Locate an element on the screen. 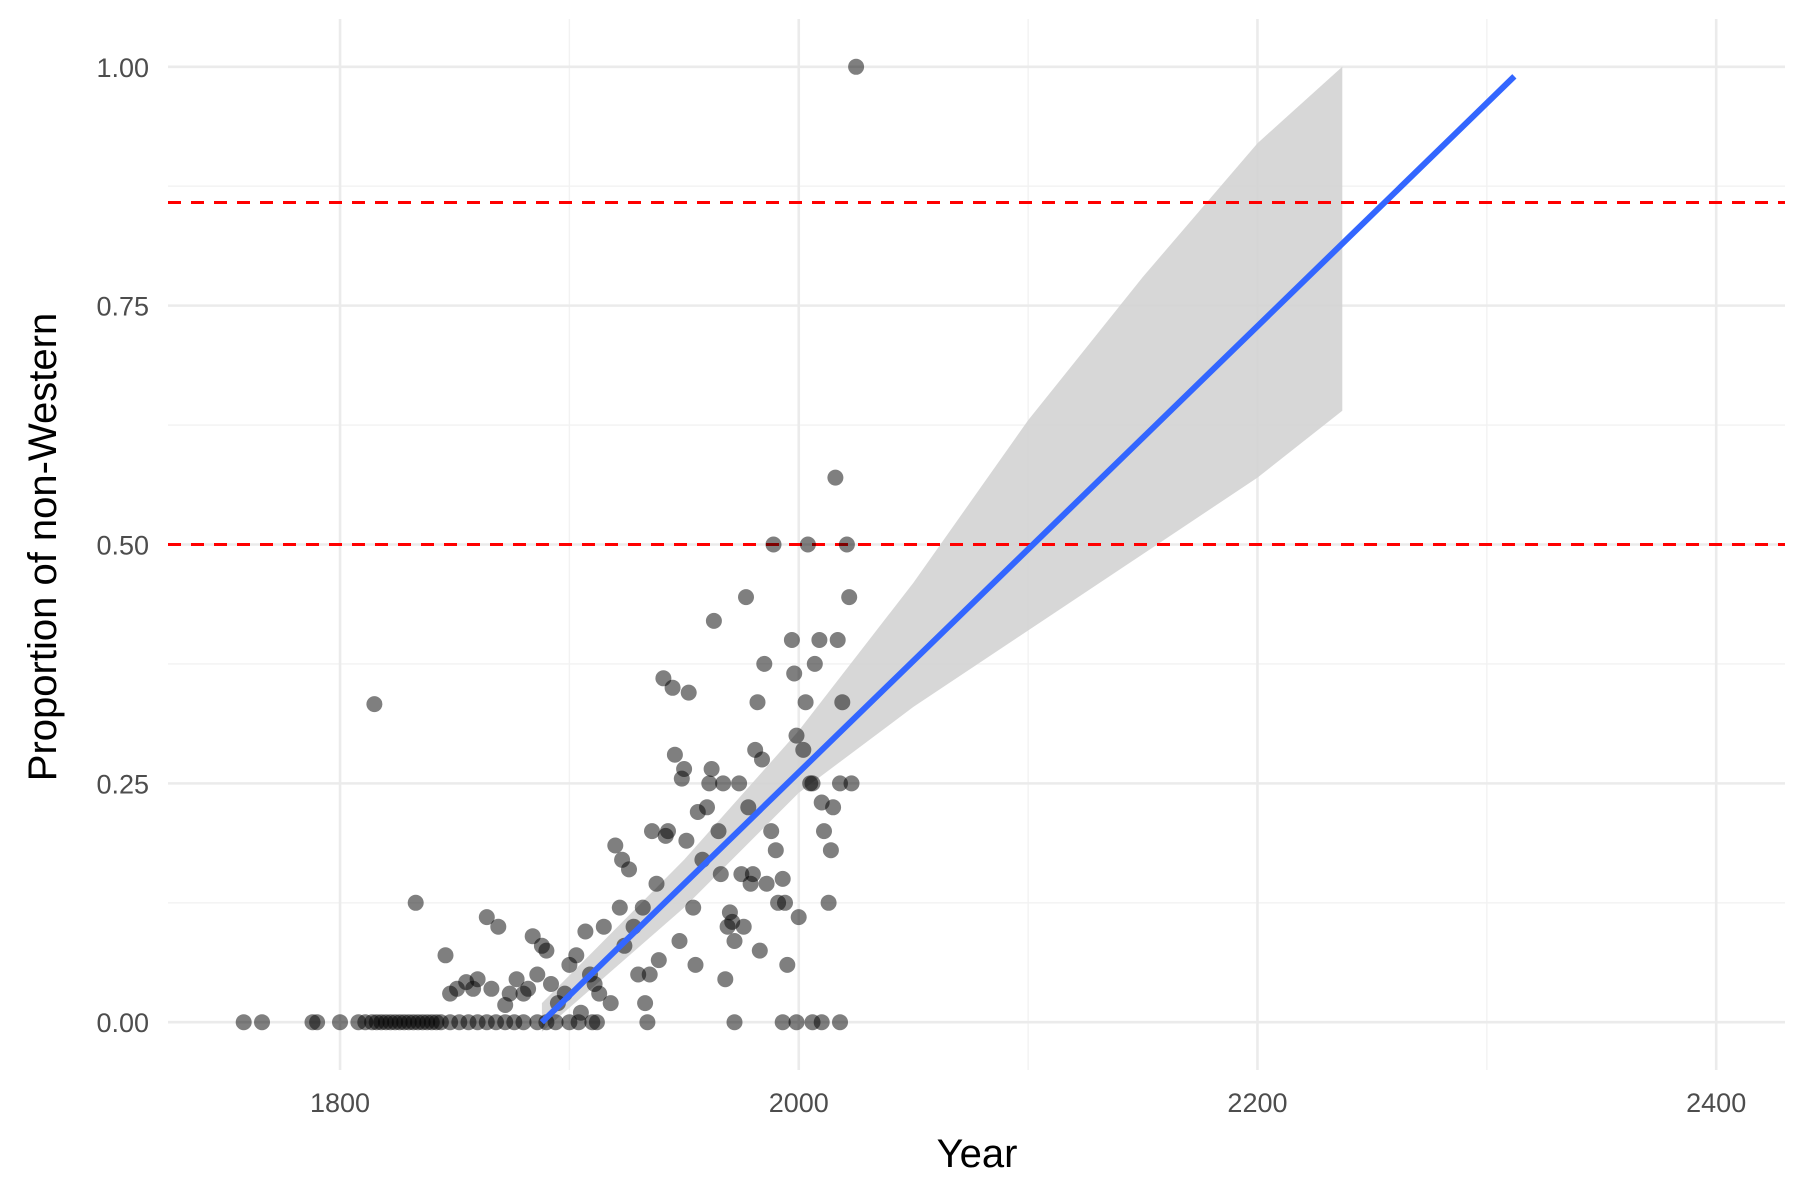  y-tick-label: 0.50 is located at coordinates (122, 546).